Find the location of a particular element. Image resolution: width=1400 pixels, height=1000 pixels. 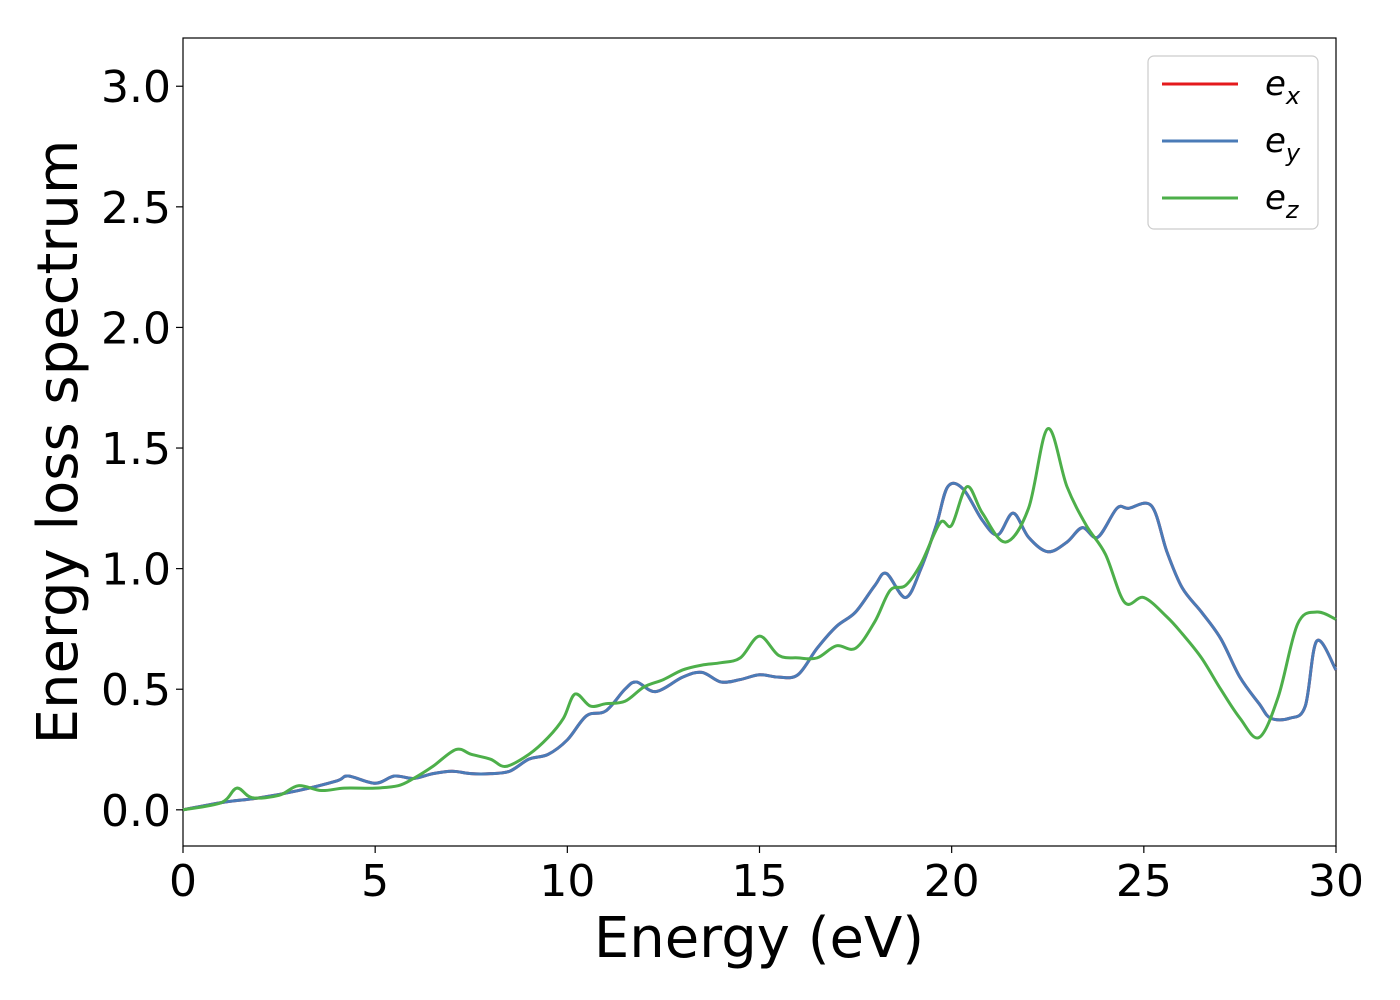

legend-label-ez: ez is located at coordinates (1282, 201).